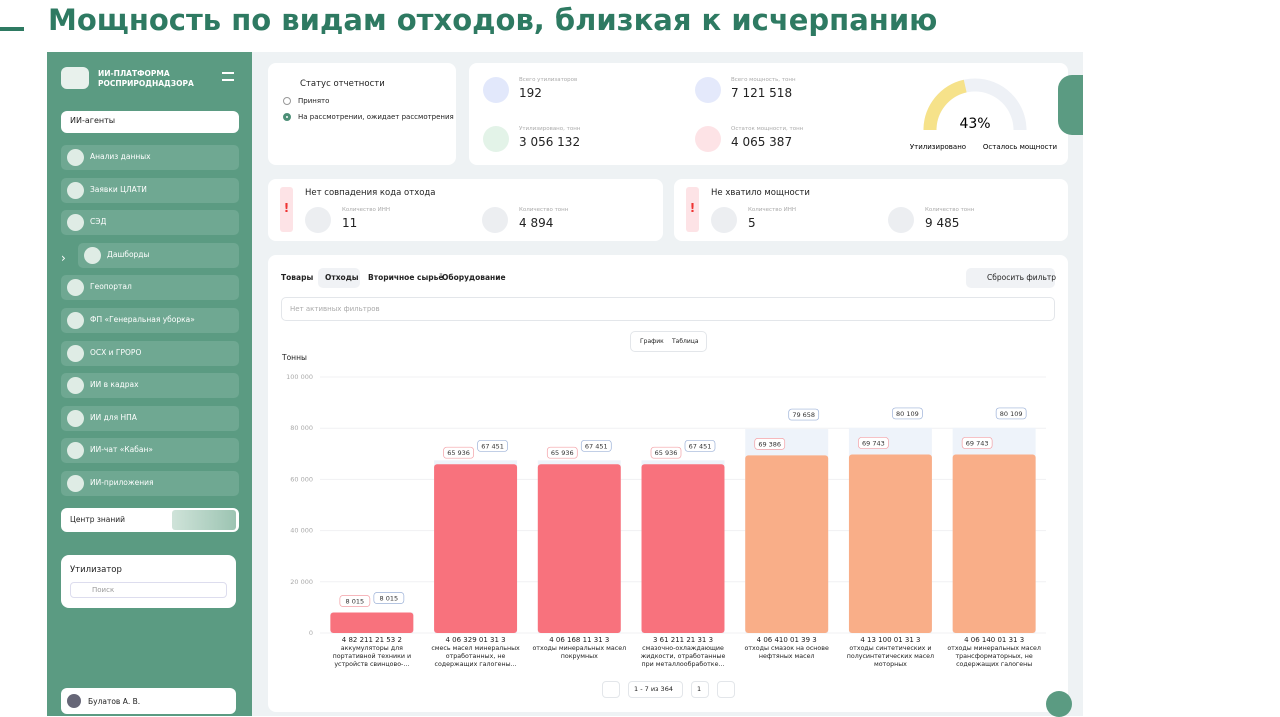 This screenshot has width=1280, height=717. Describe the element at coordinates (116, 352) in the screenshot. I see `menu-label: ОСХ и ГРОРО` at that location.